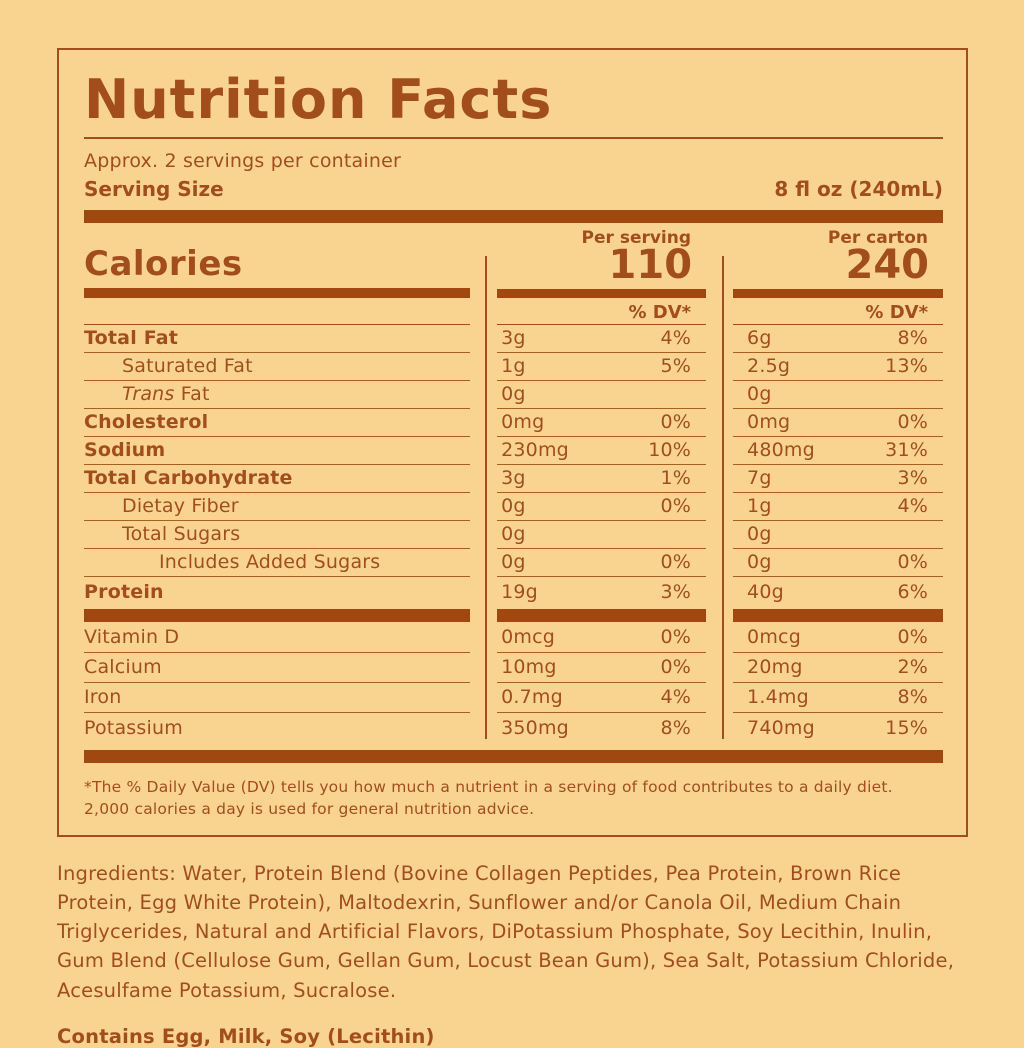  I want to click on nutrient-row-label: Vitamin D, so click(277, 638).